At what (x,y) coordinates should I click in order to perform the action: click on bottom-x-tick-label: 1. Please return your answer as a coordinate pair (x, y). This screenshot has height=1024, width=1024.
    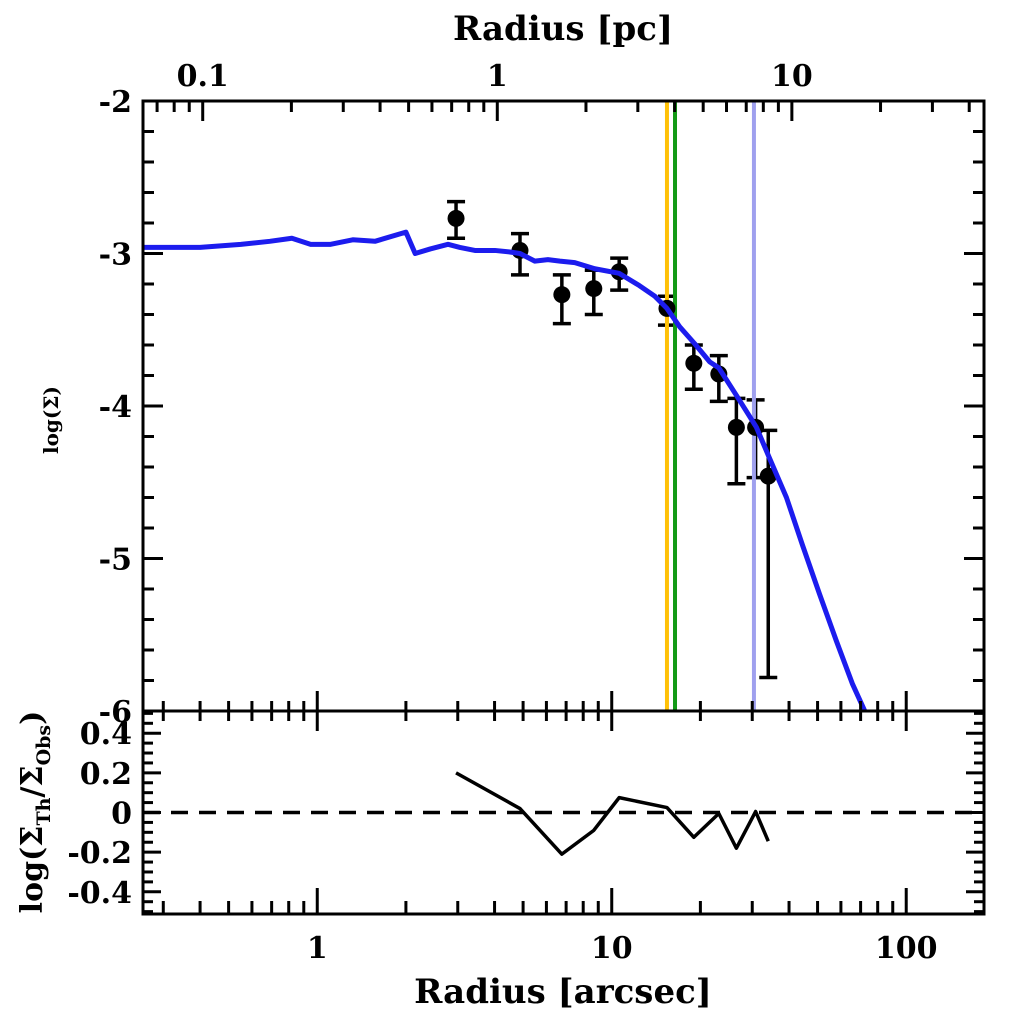
    Looking at the image, I should click on (317, 948).